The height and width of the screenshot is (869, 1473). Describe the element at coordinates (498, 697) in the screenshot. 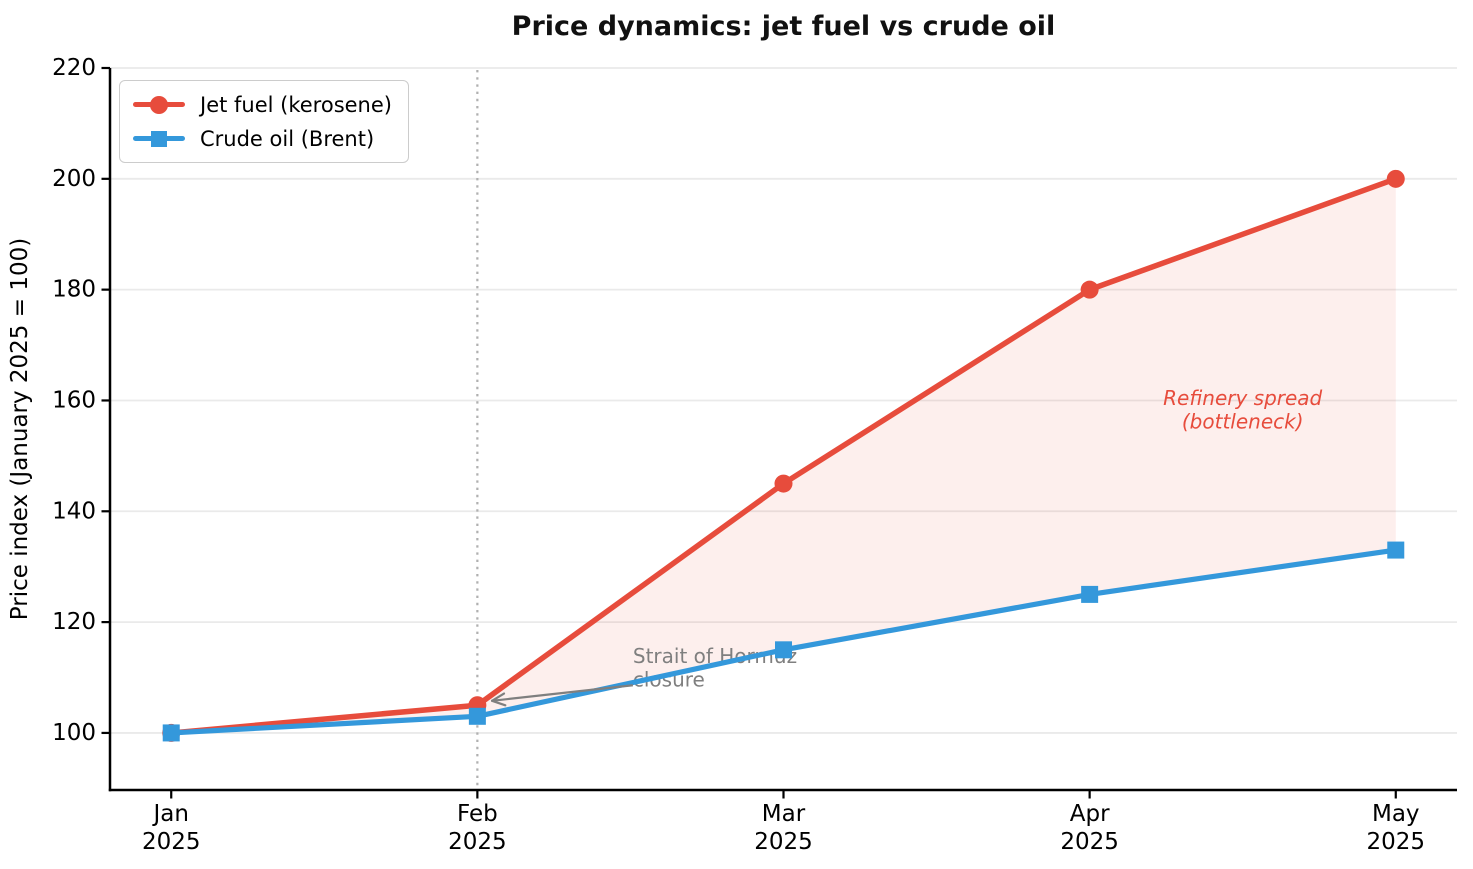

I see `annotation-arrowhead-barb2` at that location.